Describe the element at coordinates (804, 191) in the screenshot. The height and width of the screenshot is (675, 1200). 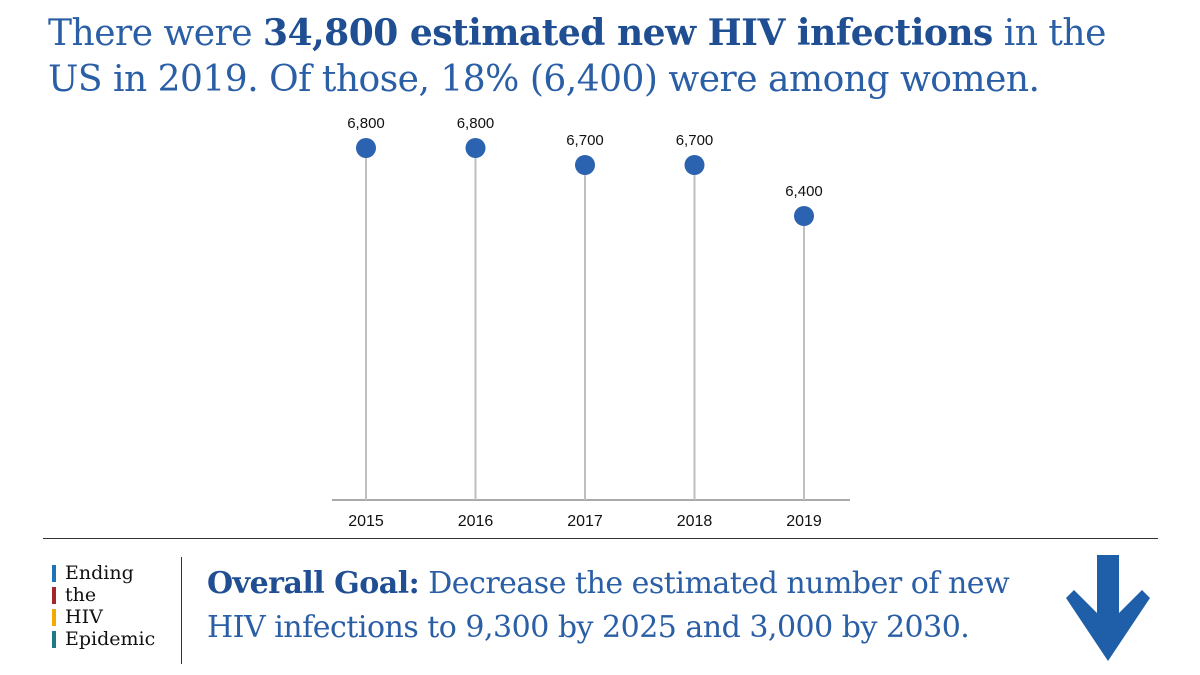
I see `data-label: 6,400` at that location.